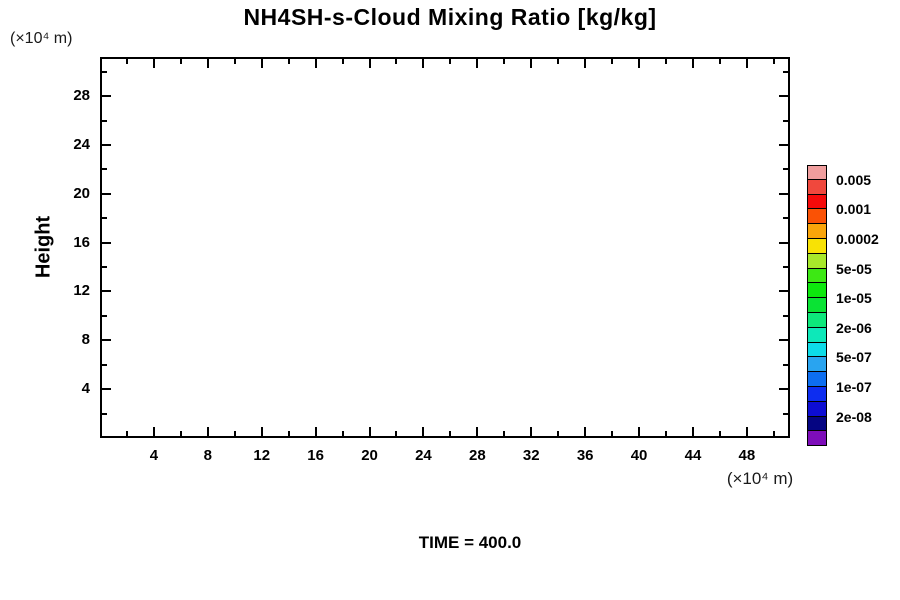 The height and width of the screenshot is (600, 900). What do you see at coordinates (693, 455) in the screenshot?
I see `x-tick-label: 44` at bounding box center [693, 455].